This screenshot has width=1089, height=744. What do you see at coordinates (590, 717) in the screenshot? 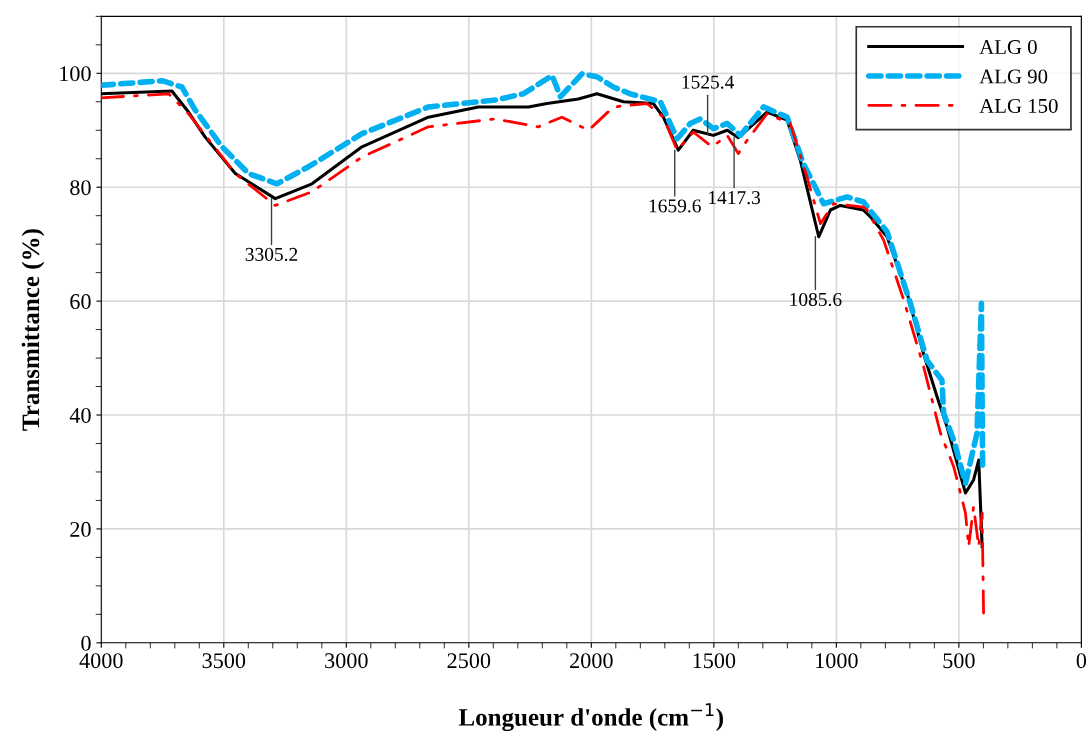
I see `x-axis-title: Longueur d'onde (cm$^{−1}$)` at bounding box center [590, 717].